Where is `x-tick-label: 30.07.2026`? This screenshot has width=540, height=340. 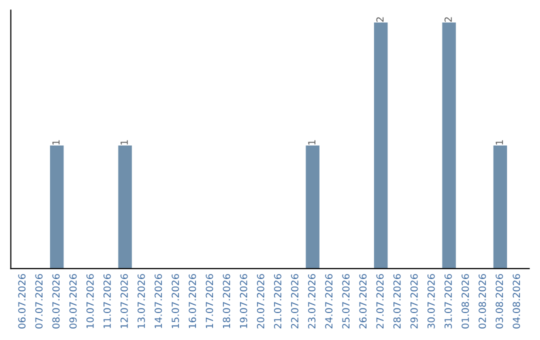 x-tick-label: 30.07.2026 is located at coordinates (431, 301).